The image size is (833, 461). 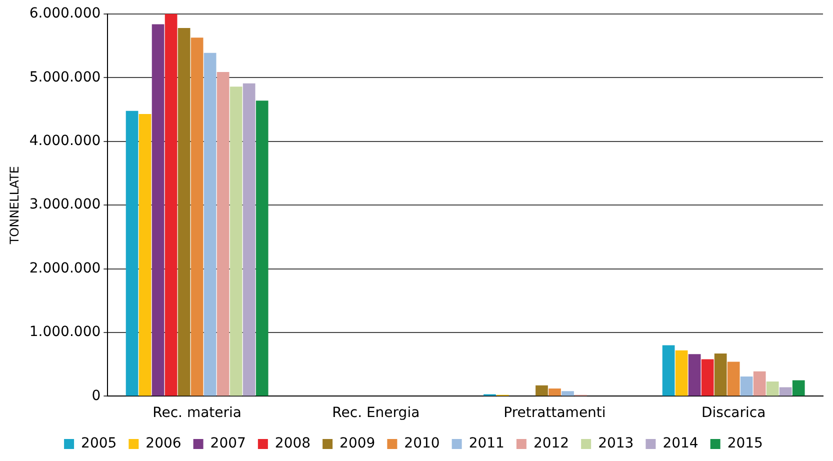 What do you see at coordinates (65, 332) in the screenshot?
I see `y-tick-label: 1.000.000` at bounding box center [65, 332].